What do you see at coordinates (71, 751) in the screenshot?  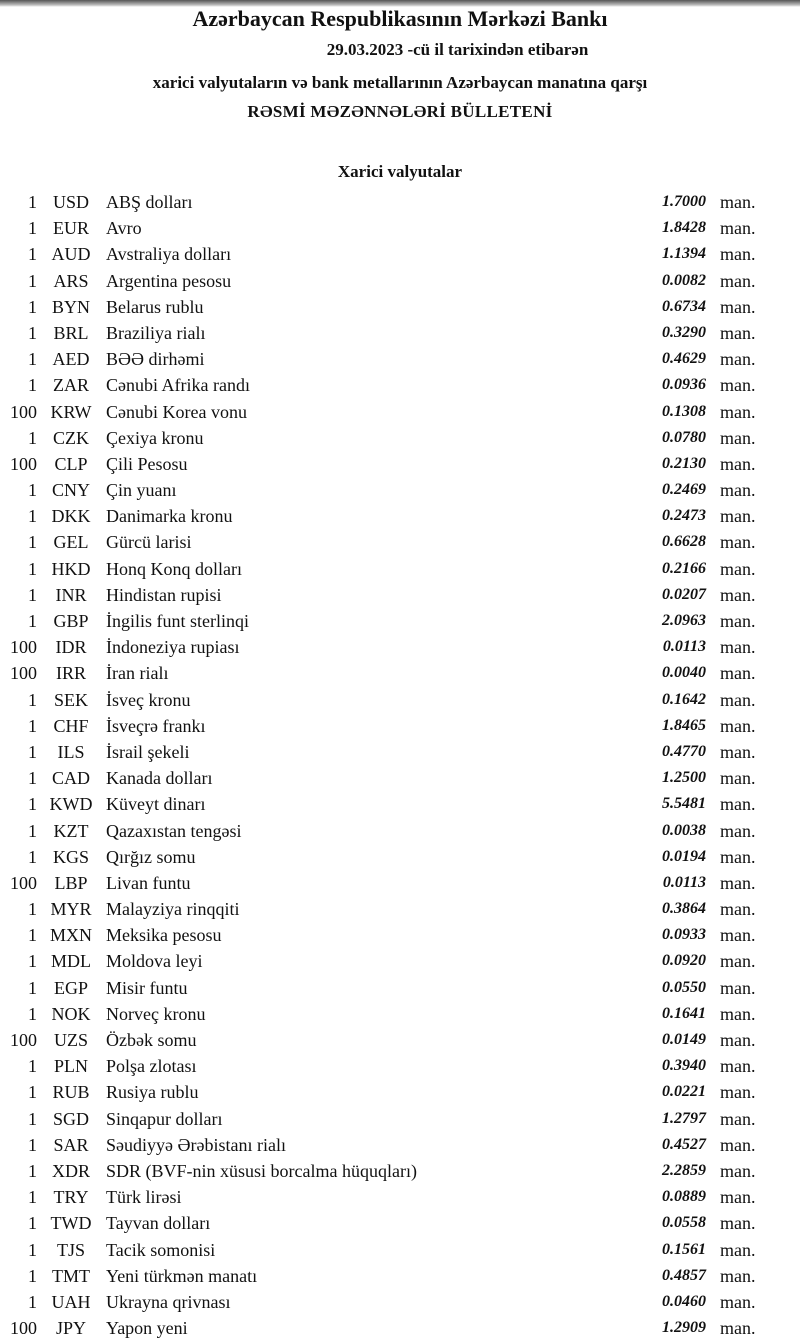 I see `currency-code: ILS` at bounding box center [71, 751].